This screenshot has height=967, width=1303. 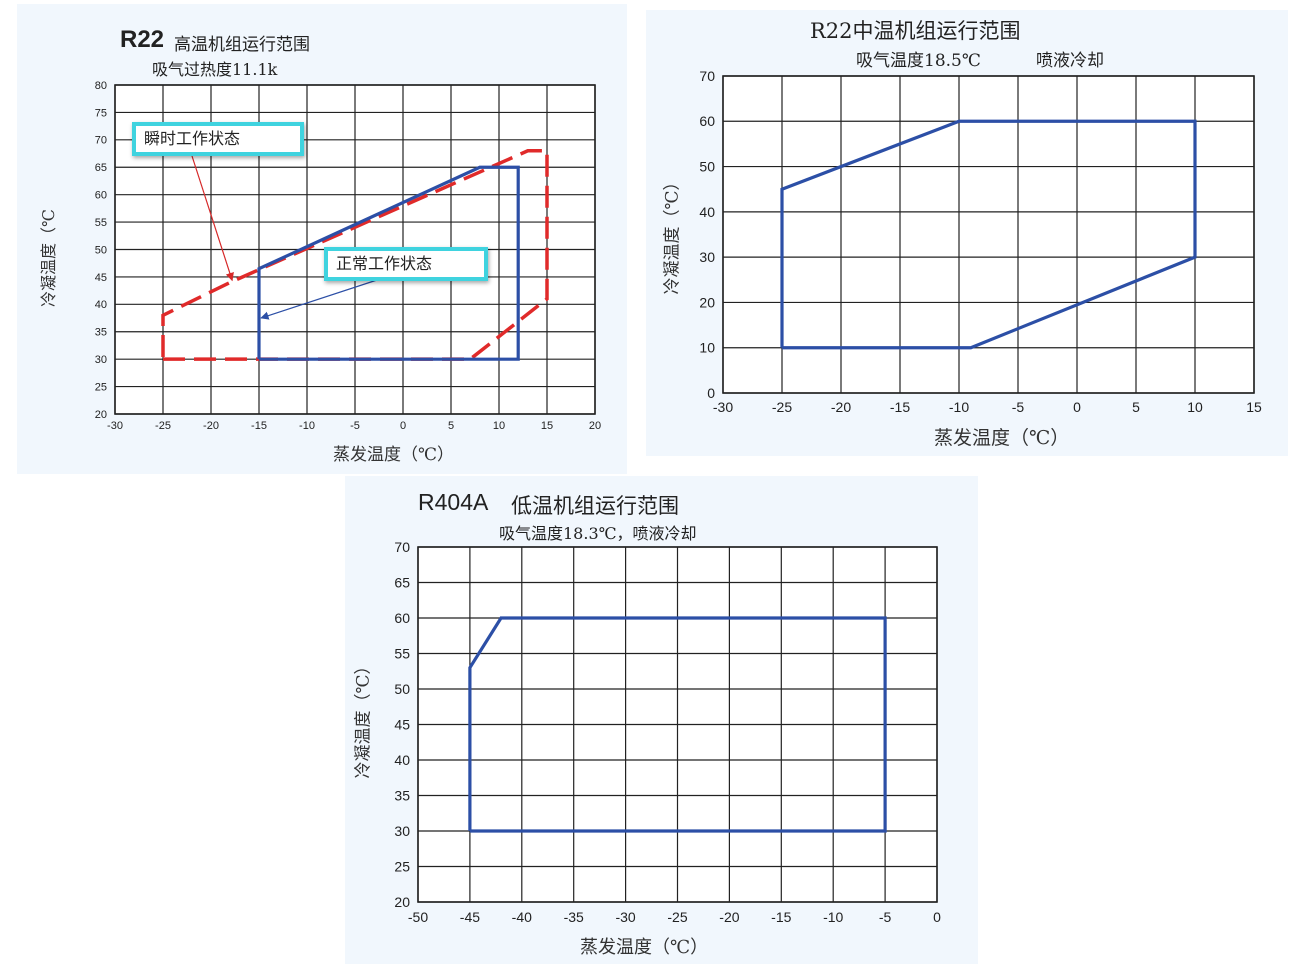 I want to click on annotation-arrow-normal, so click(x=319, y=299).